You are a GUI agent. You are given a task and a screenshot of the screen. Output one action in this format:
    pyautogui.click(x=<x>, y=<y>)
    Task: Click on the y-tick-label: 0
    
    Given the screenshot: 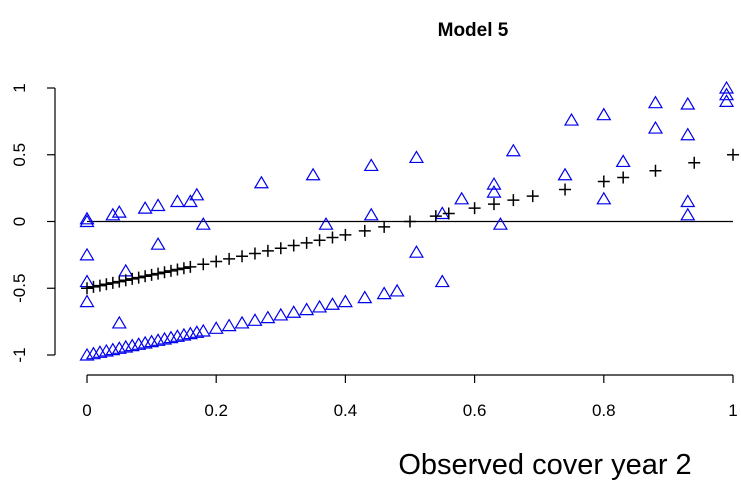 What is the action you would take?
    pyautogui.click(x=19, y=221)
    